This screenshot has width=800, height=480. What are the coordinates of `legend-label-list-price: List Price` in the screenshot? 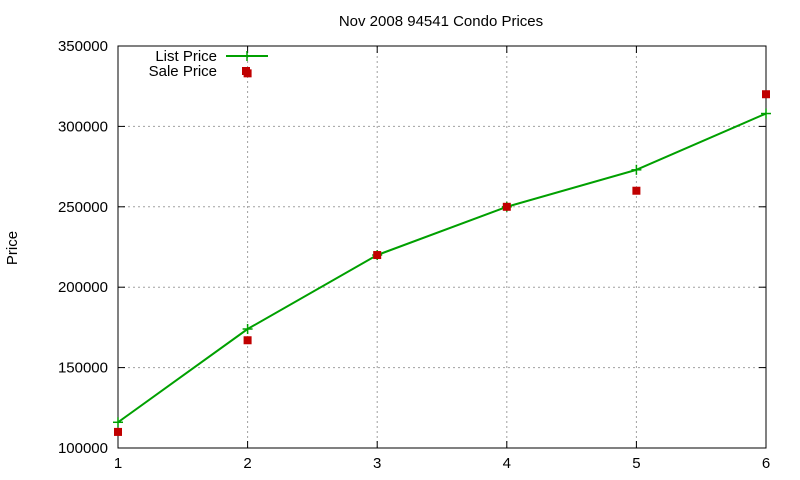 It's located at (186, 56).